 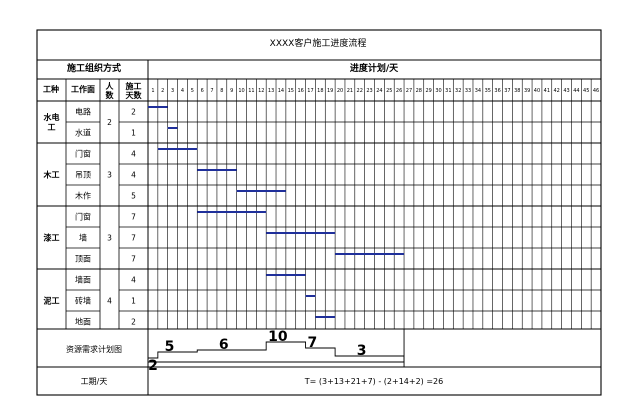 What do you see at coordinates (468, 91) in the screenshot?
I see `day-label: 33` at bounding box center [468, 91].